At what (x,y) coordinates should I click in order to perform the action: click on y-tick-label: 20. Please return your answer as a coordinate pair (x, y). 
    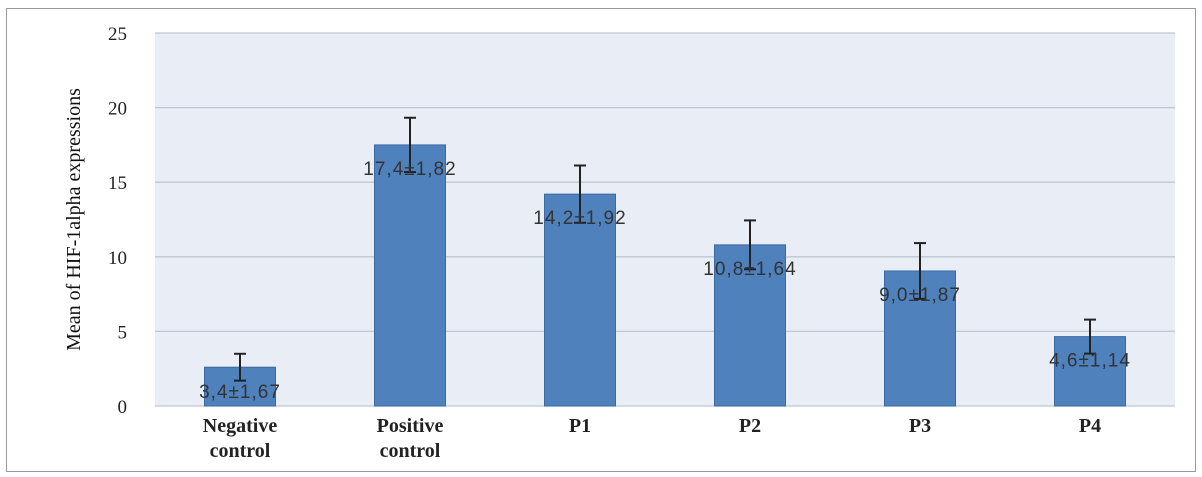
    Looking at the image, I should click on (117, 109).